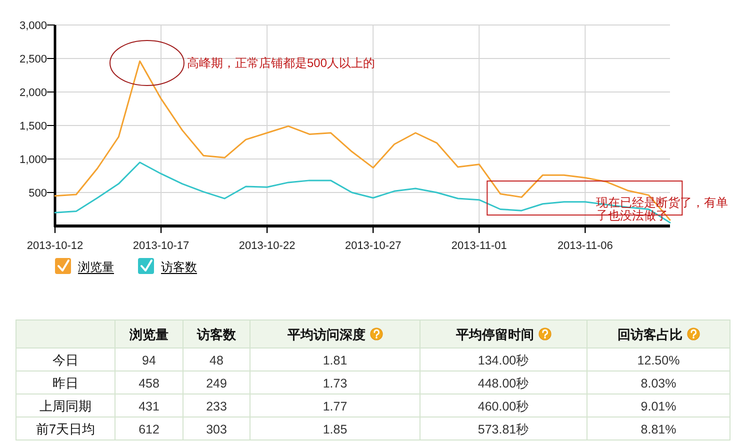 The height and width of the screenshot is (442, 733). Describe the element at coordinates (658, 407) in the screenshot. I see `text: 9.01%` at that location.